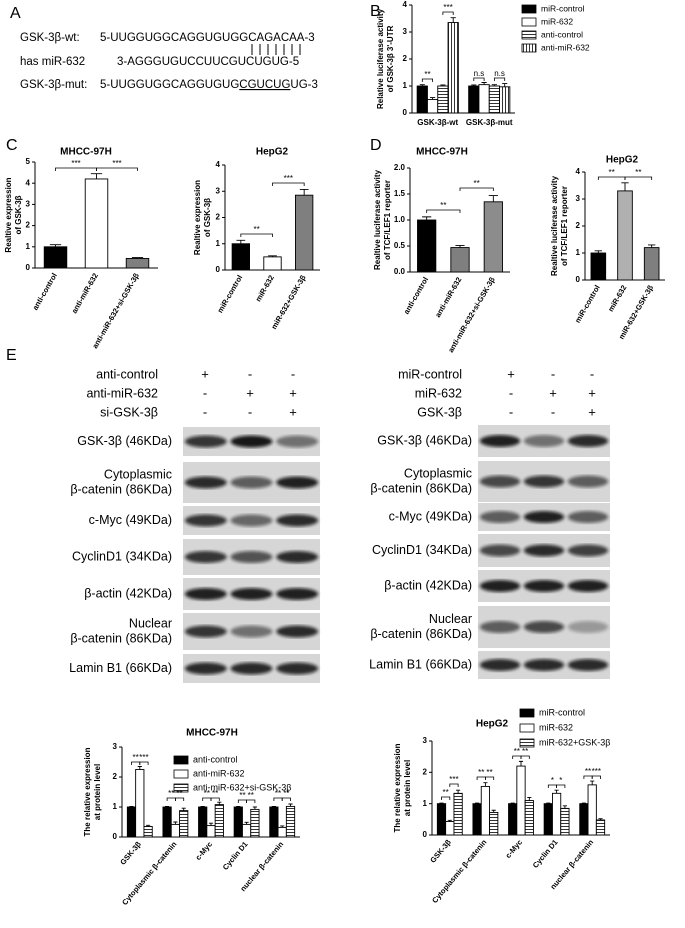 This screenshot has height=928, width=685. I want to click on condition-label: anti-control, so click(127, 374).